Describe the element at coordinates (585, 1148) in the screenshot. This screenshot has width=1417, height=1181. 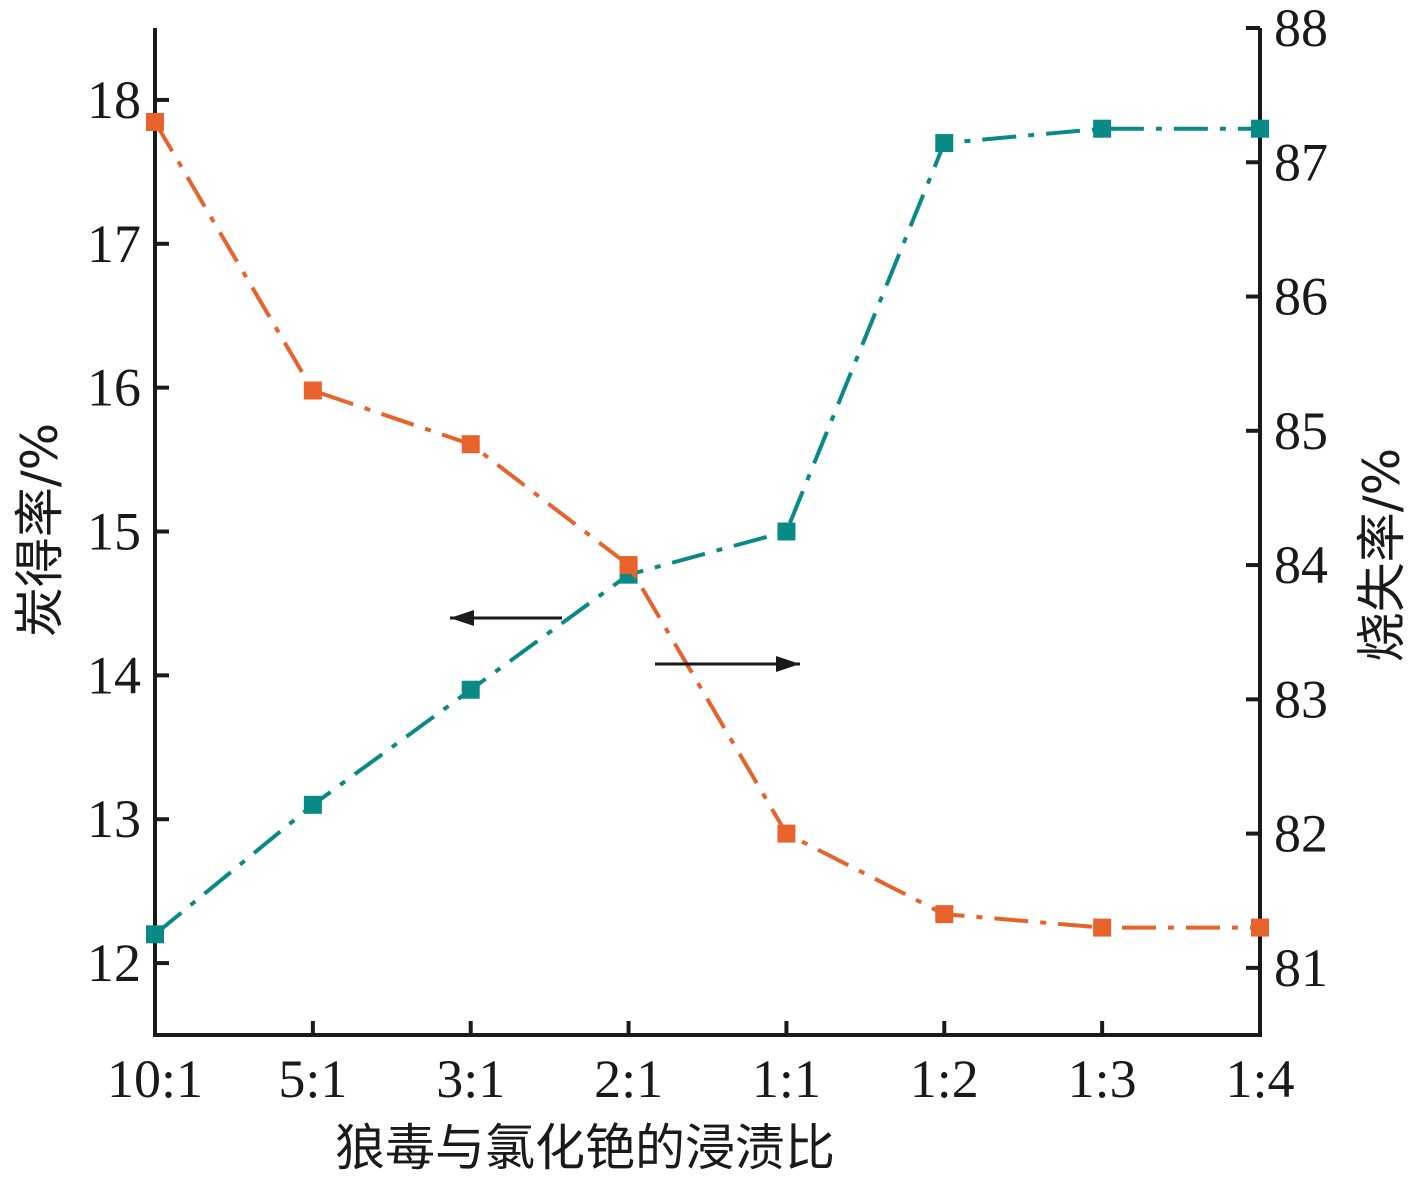
I see `x-axis-title: 狼毒与氯化铯的浸渍比` at that location.